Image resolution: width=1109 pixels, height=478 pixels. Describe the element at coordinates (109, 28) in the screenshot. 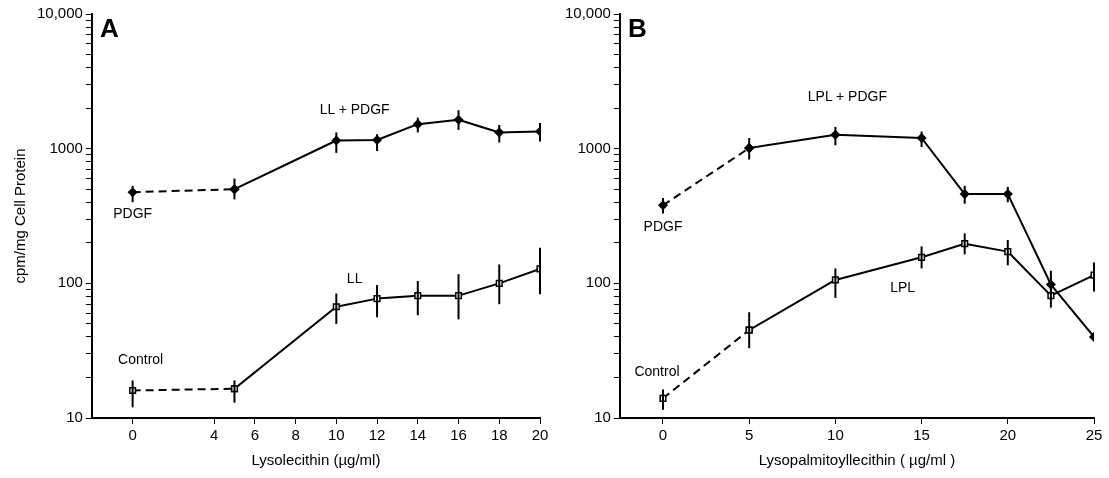

I see `annotation: A` at that location.